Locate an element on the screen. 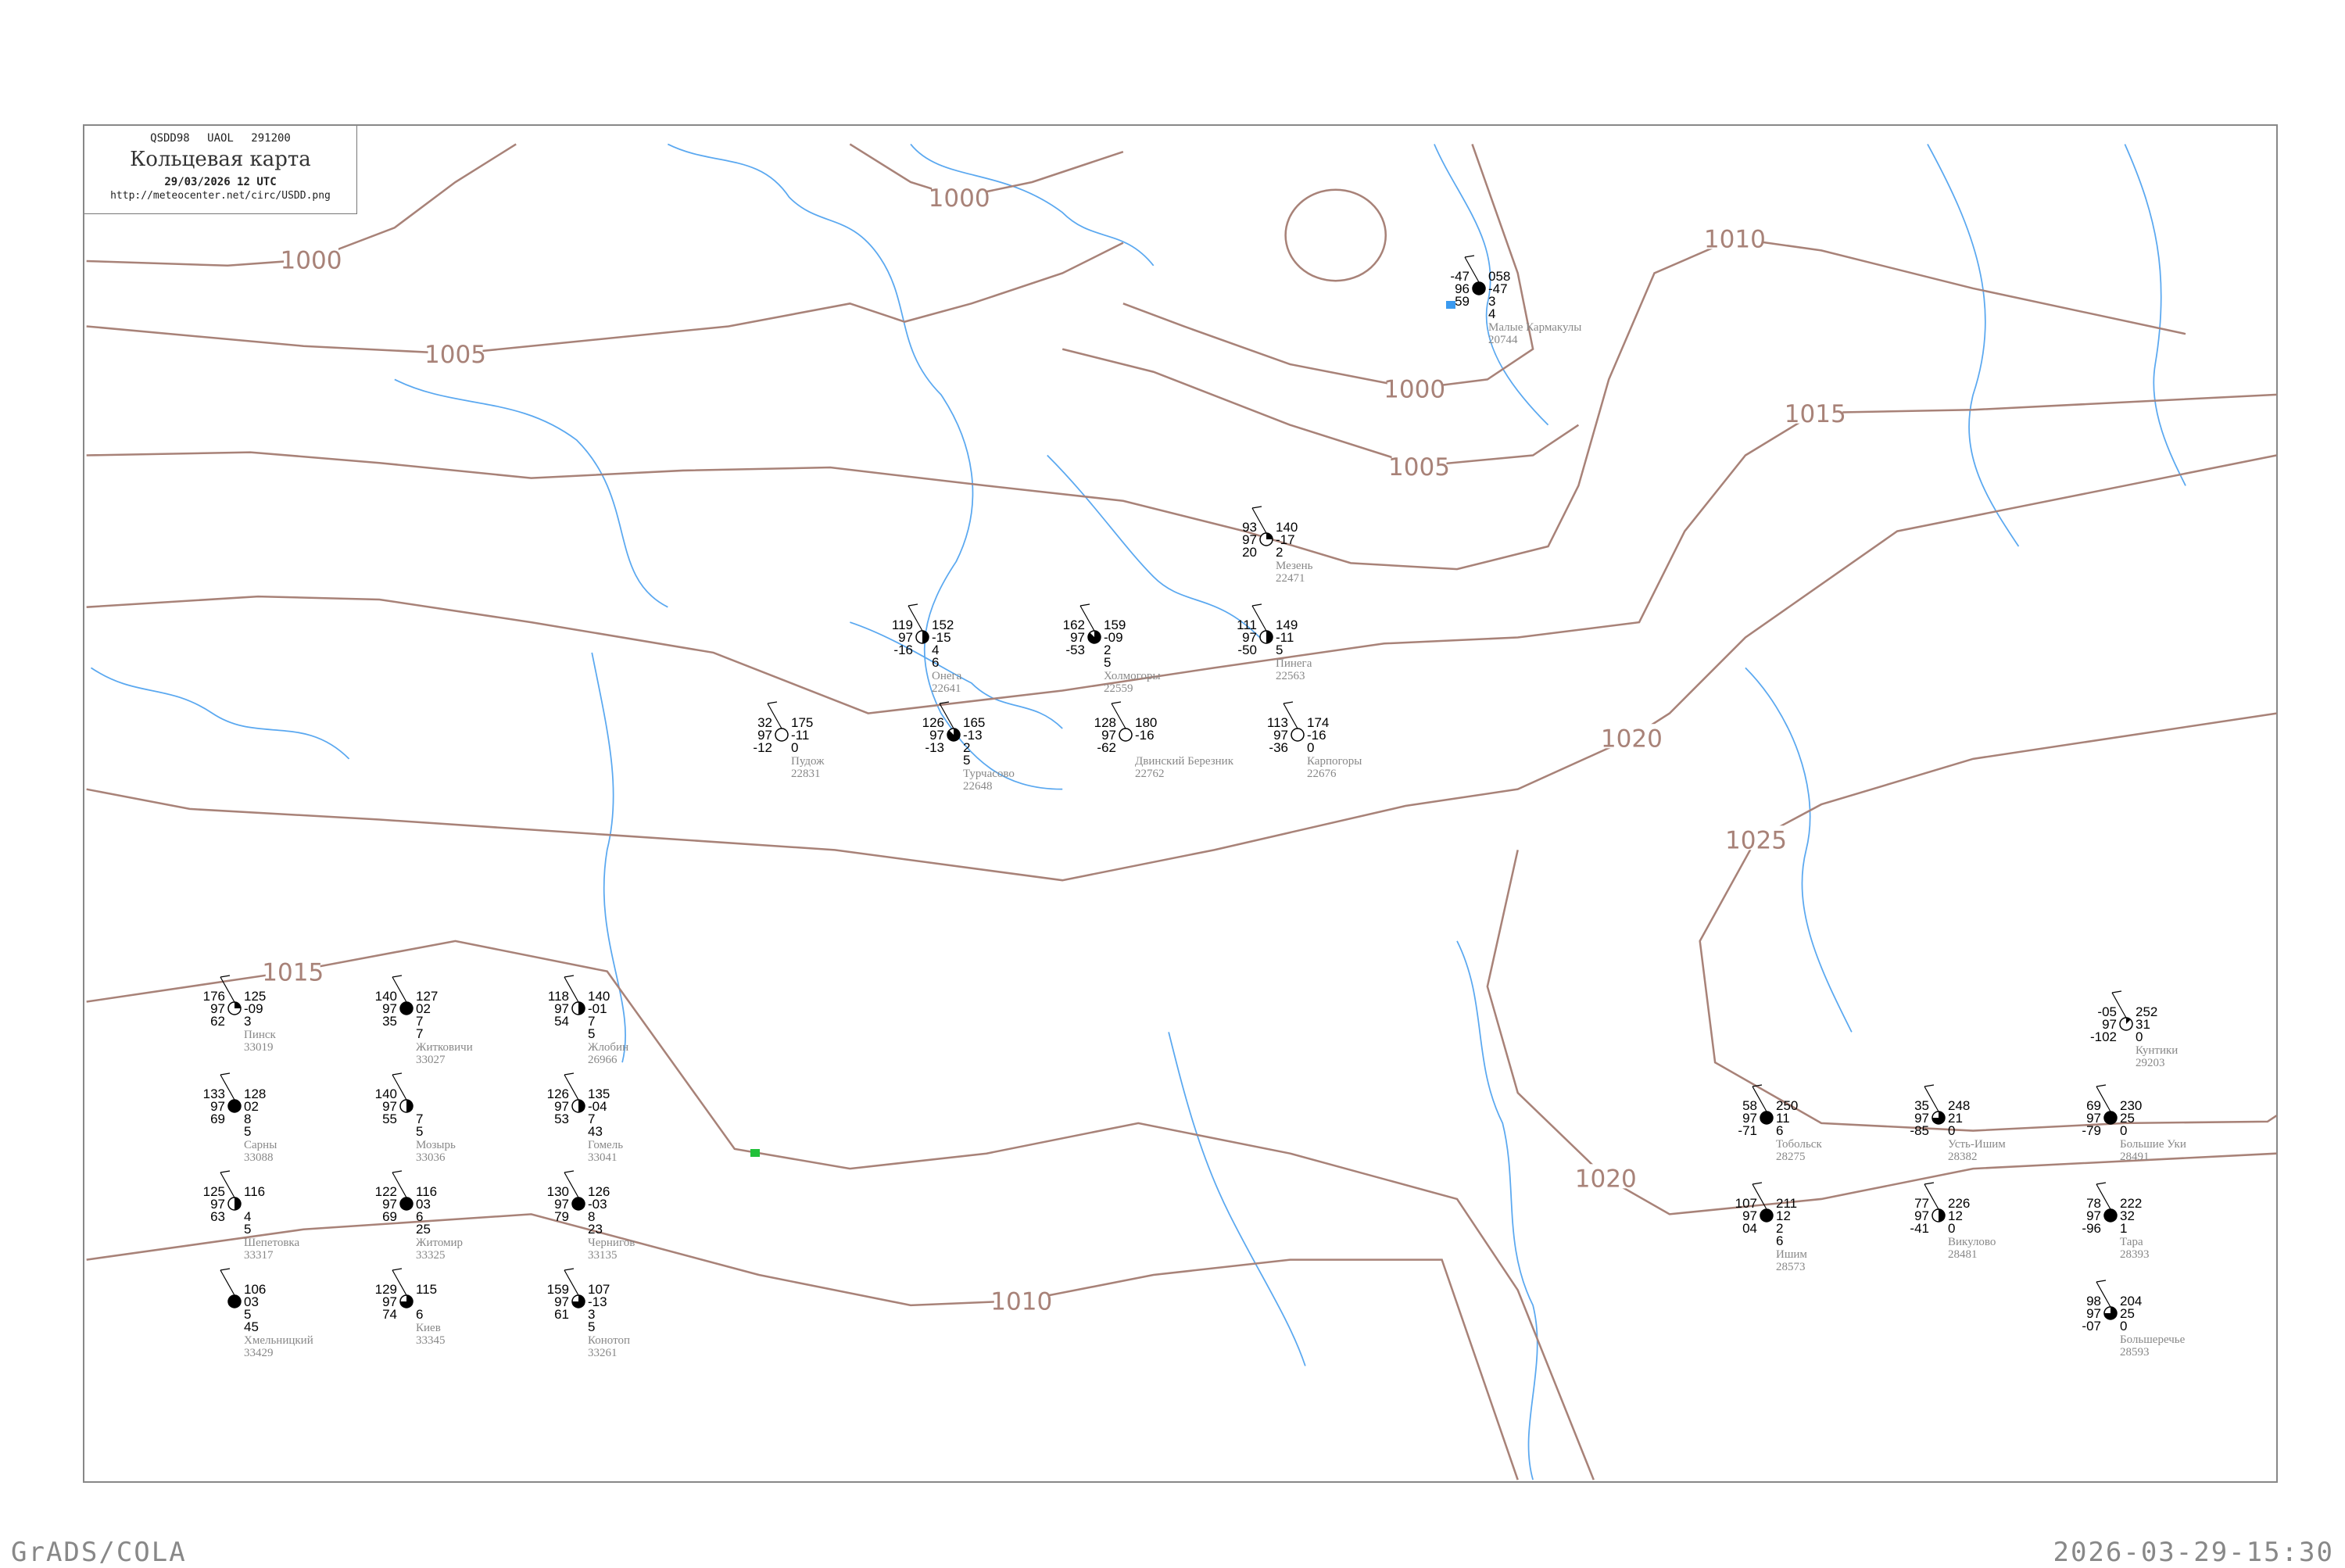 The image size is (2345, 1568). bulletin-code: QSDD98 UAOL 291200 is located at coordinates (220, 138).